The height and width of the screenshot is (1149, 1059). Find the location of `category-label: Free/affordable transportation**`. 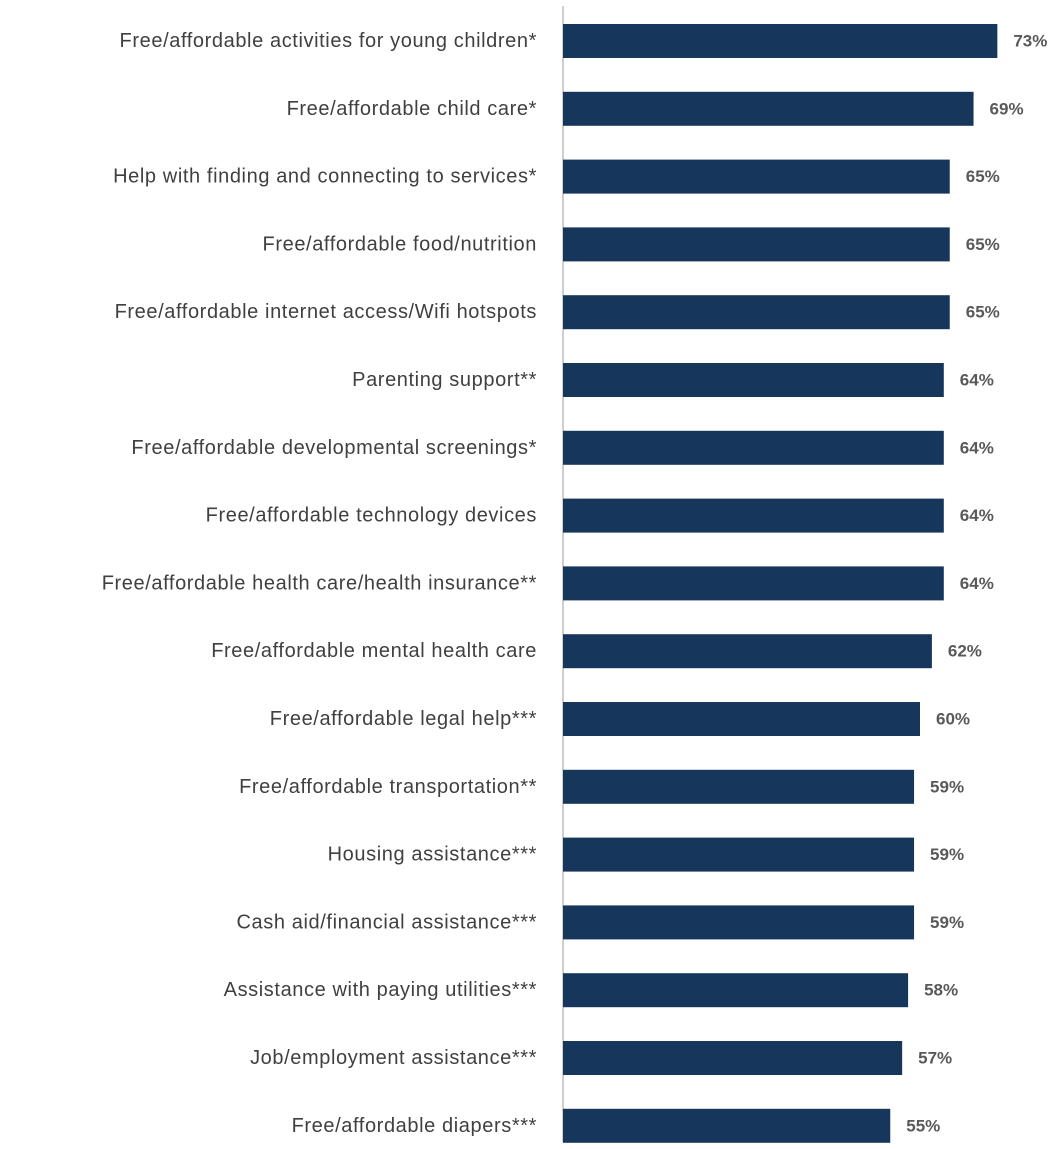

category-label: Free/affordable transportation** is located at coordinates (388, 787).